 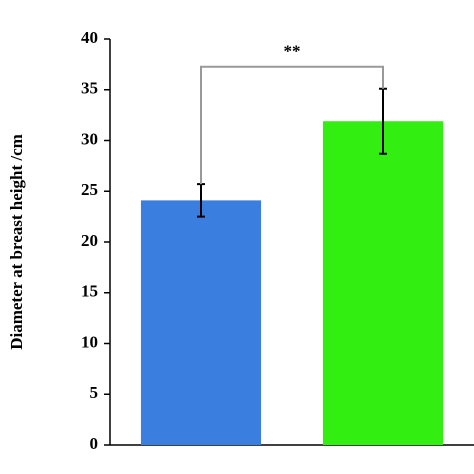 I want to click on y-tick-label: 40, so click(x=89, y=37).